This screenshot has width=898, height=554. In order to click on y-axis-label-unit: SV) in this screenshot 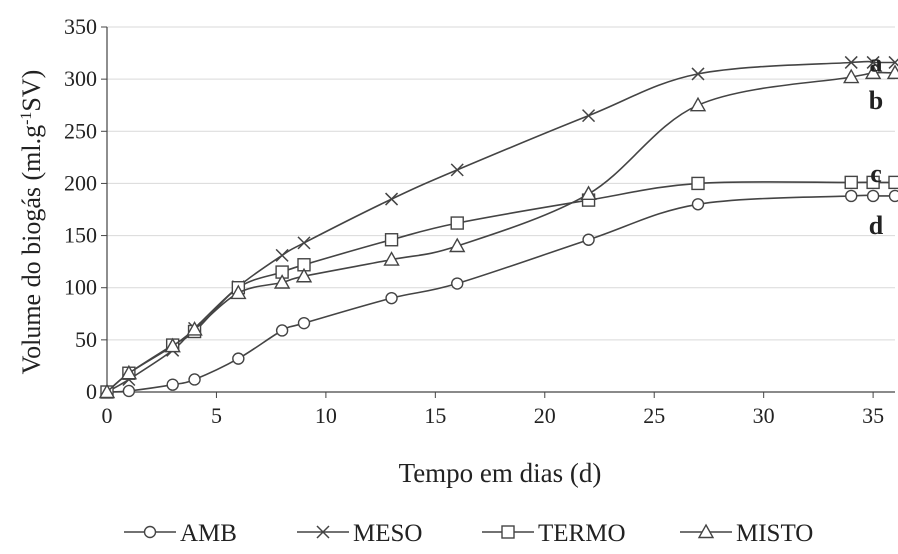, I will do `click(31, 91)`.